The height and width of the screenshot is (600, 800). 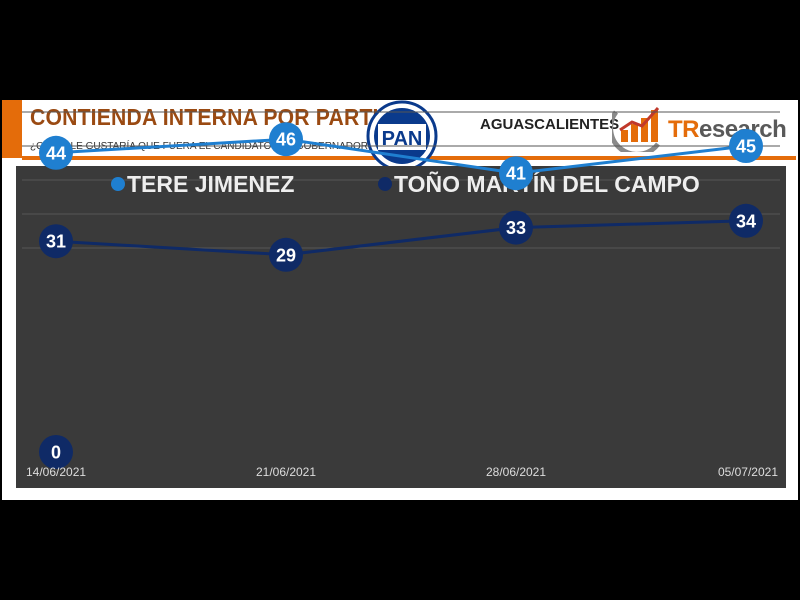 What do you see at coordinates (12, 129) in the screenshot?
I see `accent-bar` at bounding box center [12, 129].